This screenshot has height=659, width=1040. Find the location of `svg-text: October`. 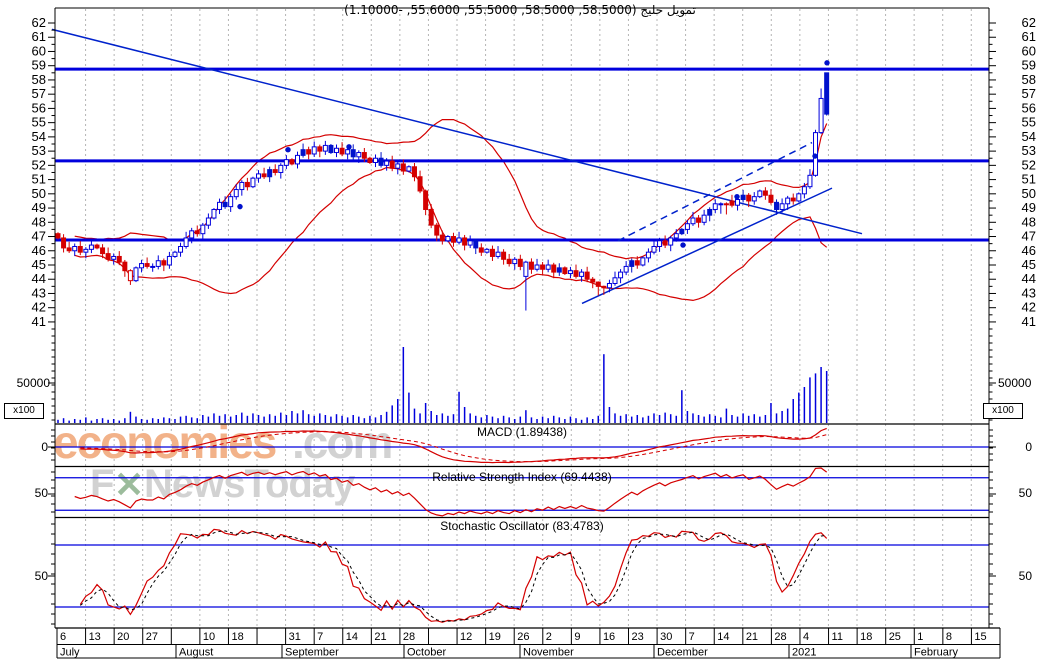

svg-text: October is located at coordinates (426, 653).